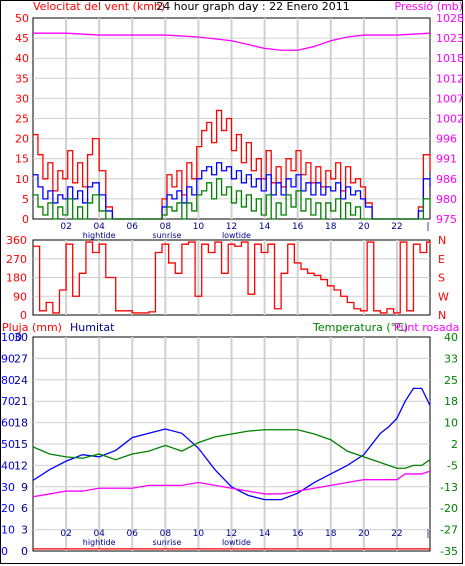 The width and height of the screenshot is (465, 566). Describe the element at coordinates (451, 380) in the screenshot. I see `temp-y-tick: 25` at that location.